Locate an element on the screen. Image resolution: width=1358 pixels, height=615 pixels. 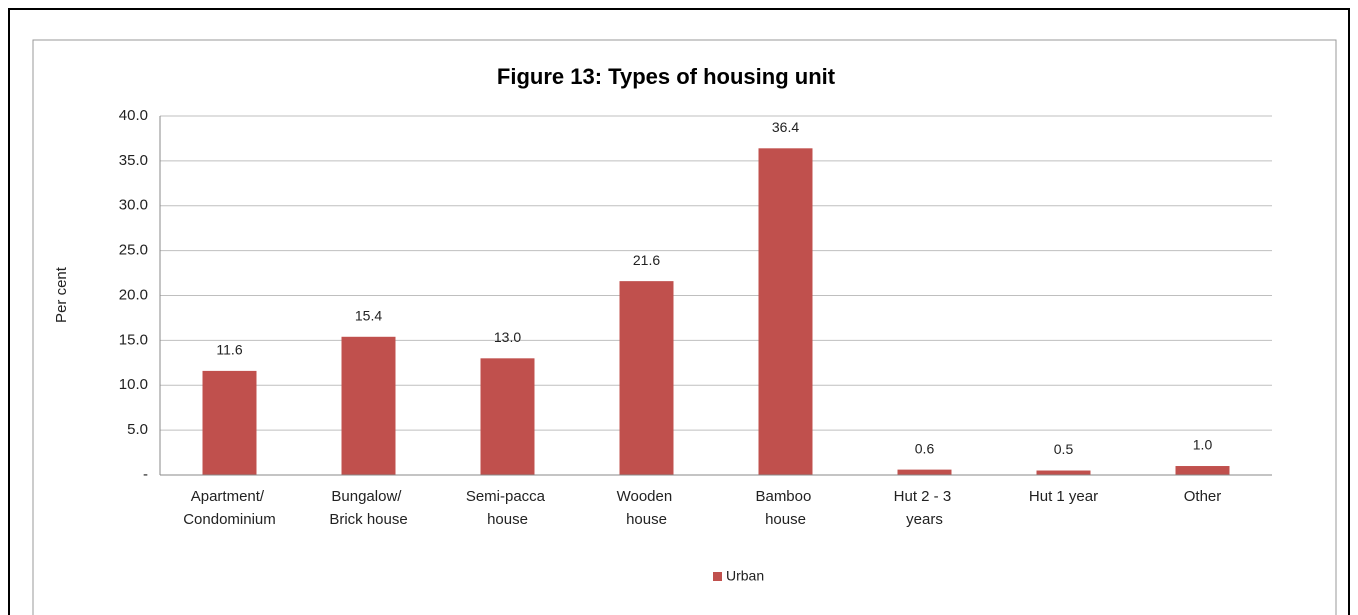
y-tick-label: 20.0 is located at coordinates (133, 294).